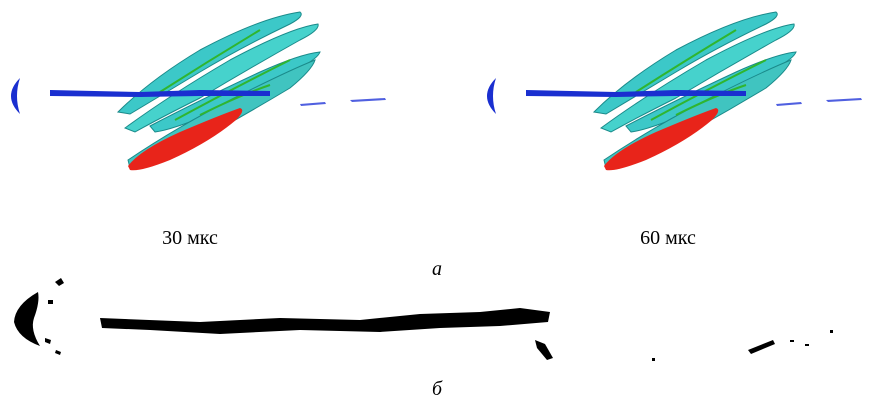 The height and width of the screenshot is (407, 878). What do you see at coordinates (668, 238) in the screenshot?
I see `caption: 60 мкс` at bounding box center [668, 238].